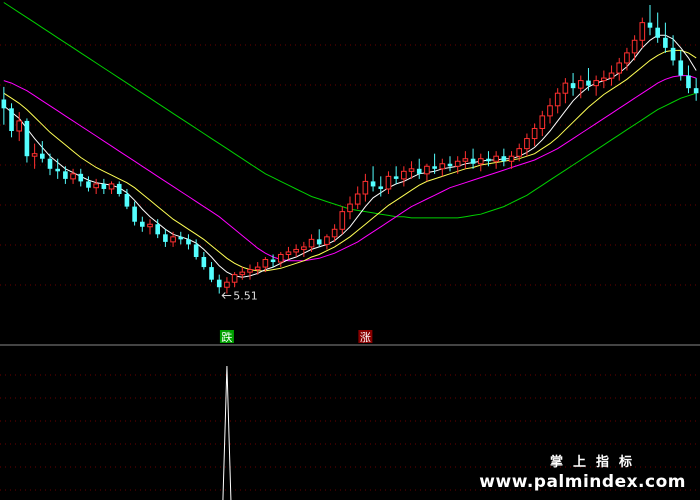  I want to click on low-marker-label: 5.51, so click(245, 296).